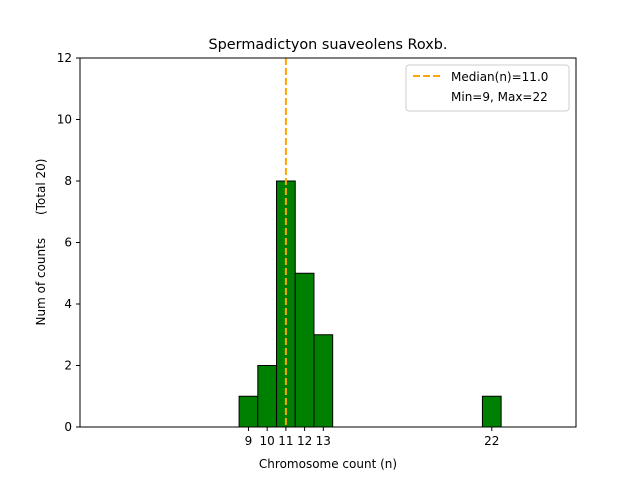  I want to click on legend-box, so click(487, 88).